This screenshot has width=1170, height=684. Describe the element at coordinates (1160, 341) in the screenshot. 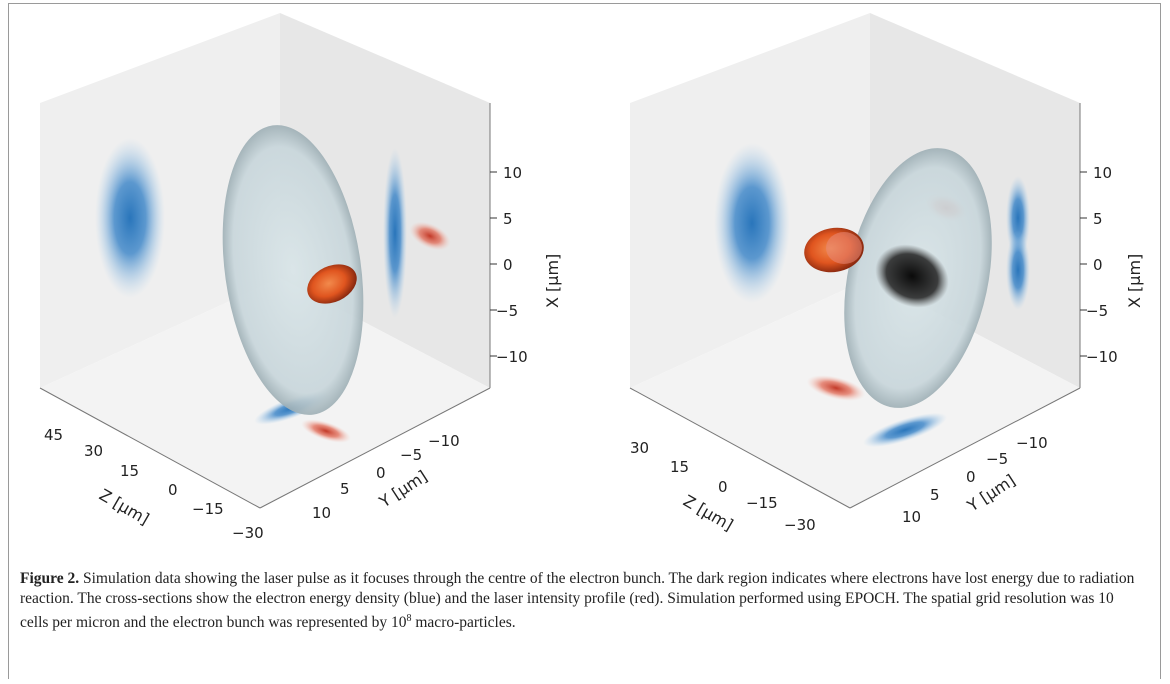

I see `figure-frame-right` at that location.